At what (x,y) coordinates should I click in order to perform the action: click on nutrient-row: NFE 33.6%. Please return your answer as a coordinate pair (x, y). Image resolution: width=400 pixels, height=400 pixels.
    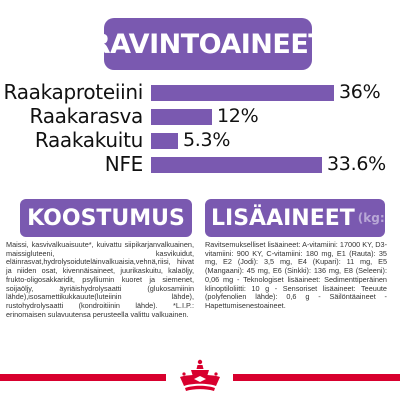
    Looking at the image, I should click on (200, 164).